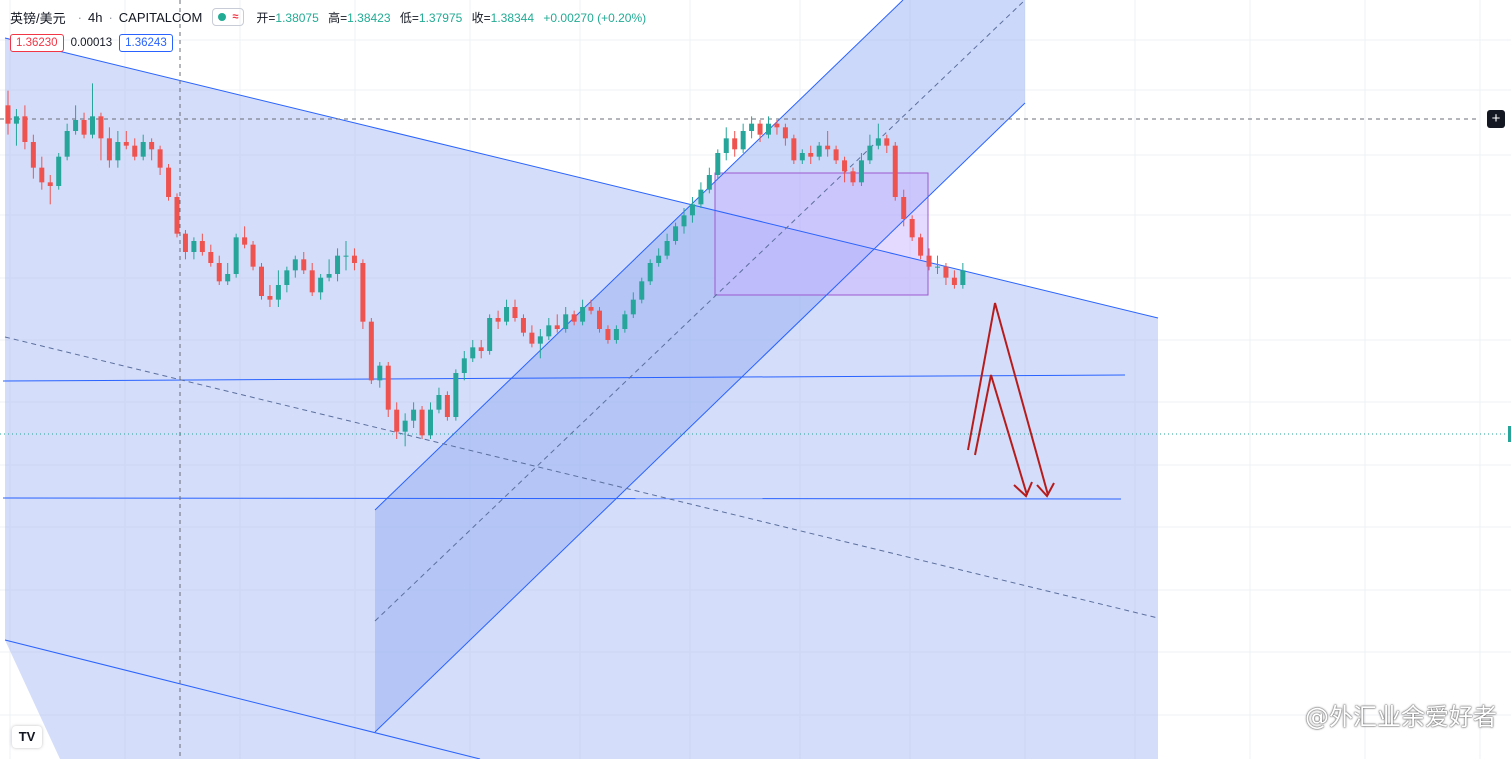  Describe the element at coordinates (228, 17) in the screenshot. I see `market-status-pill: ≈` at that location.